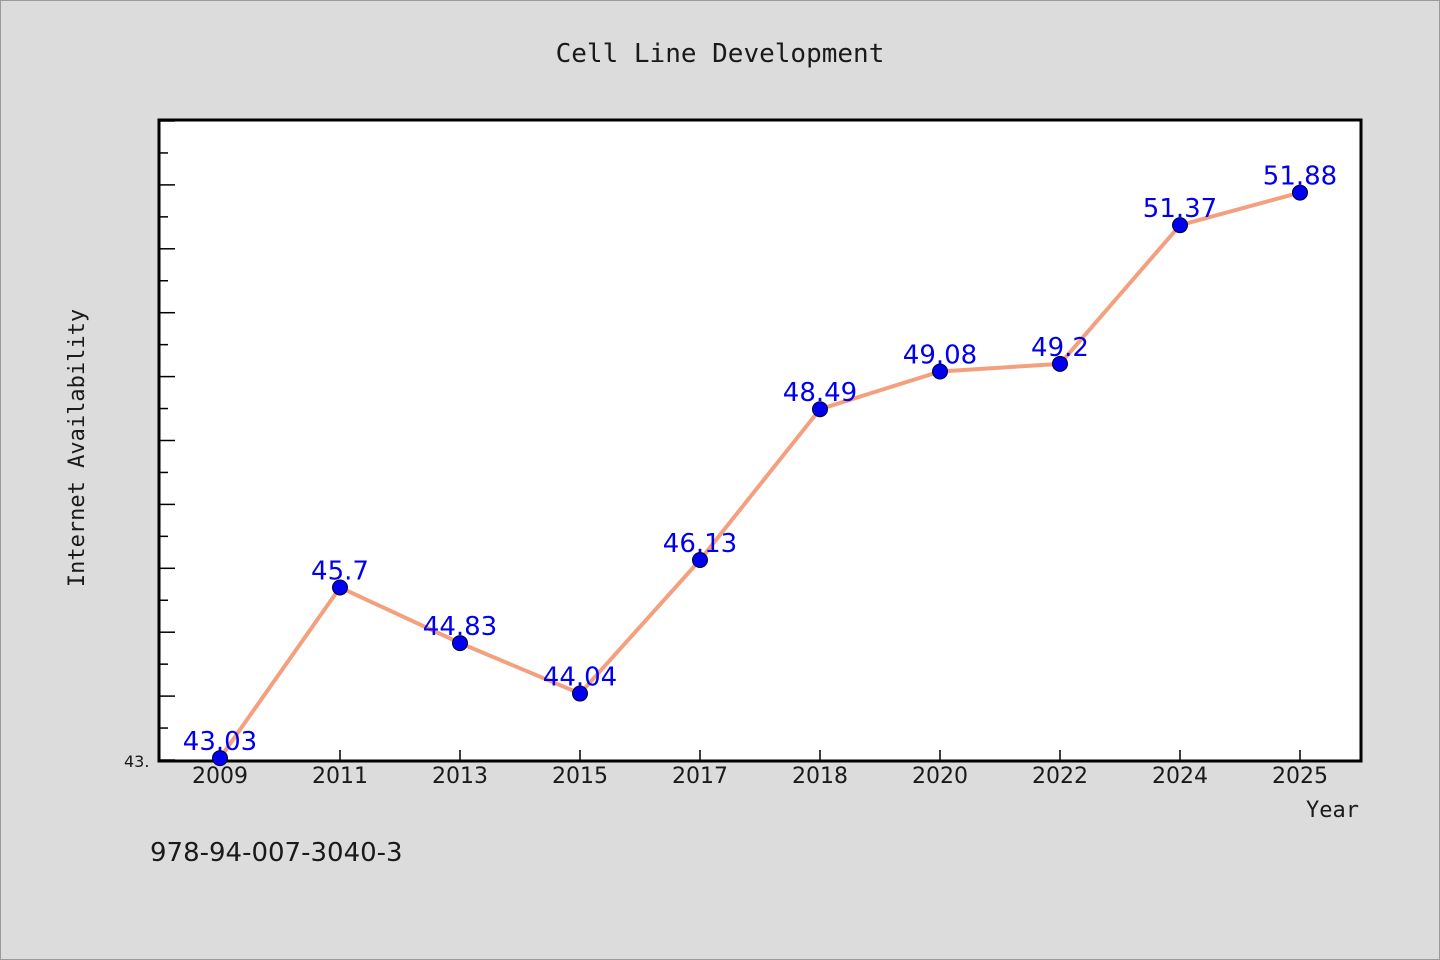 This screenshot has width=1440, height=960. What do you see at coordinates (760, 769) in the screenshot?
I see `x-axis: 2009 2011 2013 2015 2017 2018 2020 2022 2024 2025` at bounding box center [760, 769].